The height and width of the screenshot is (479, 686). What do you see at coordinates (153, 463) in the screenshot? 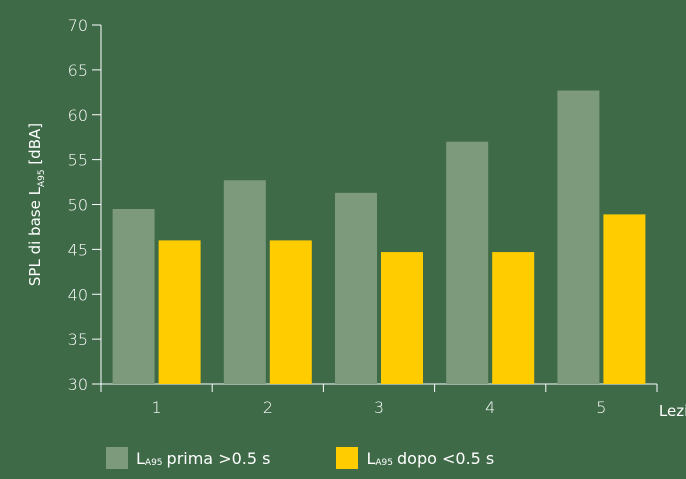
I see `legend-sub-before: A95` at bounding box center [153, 463].